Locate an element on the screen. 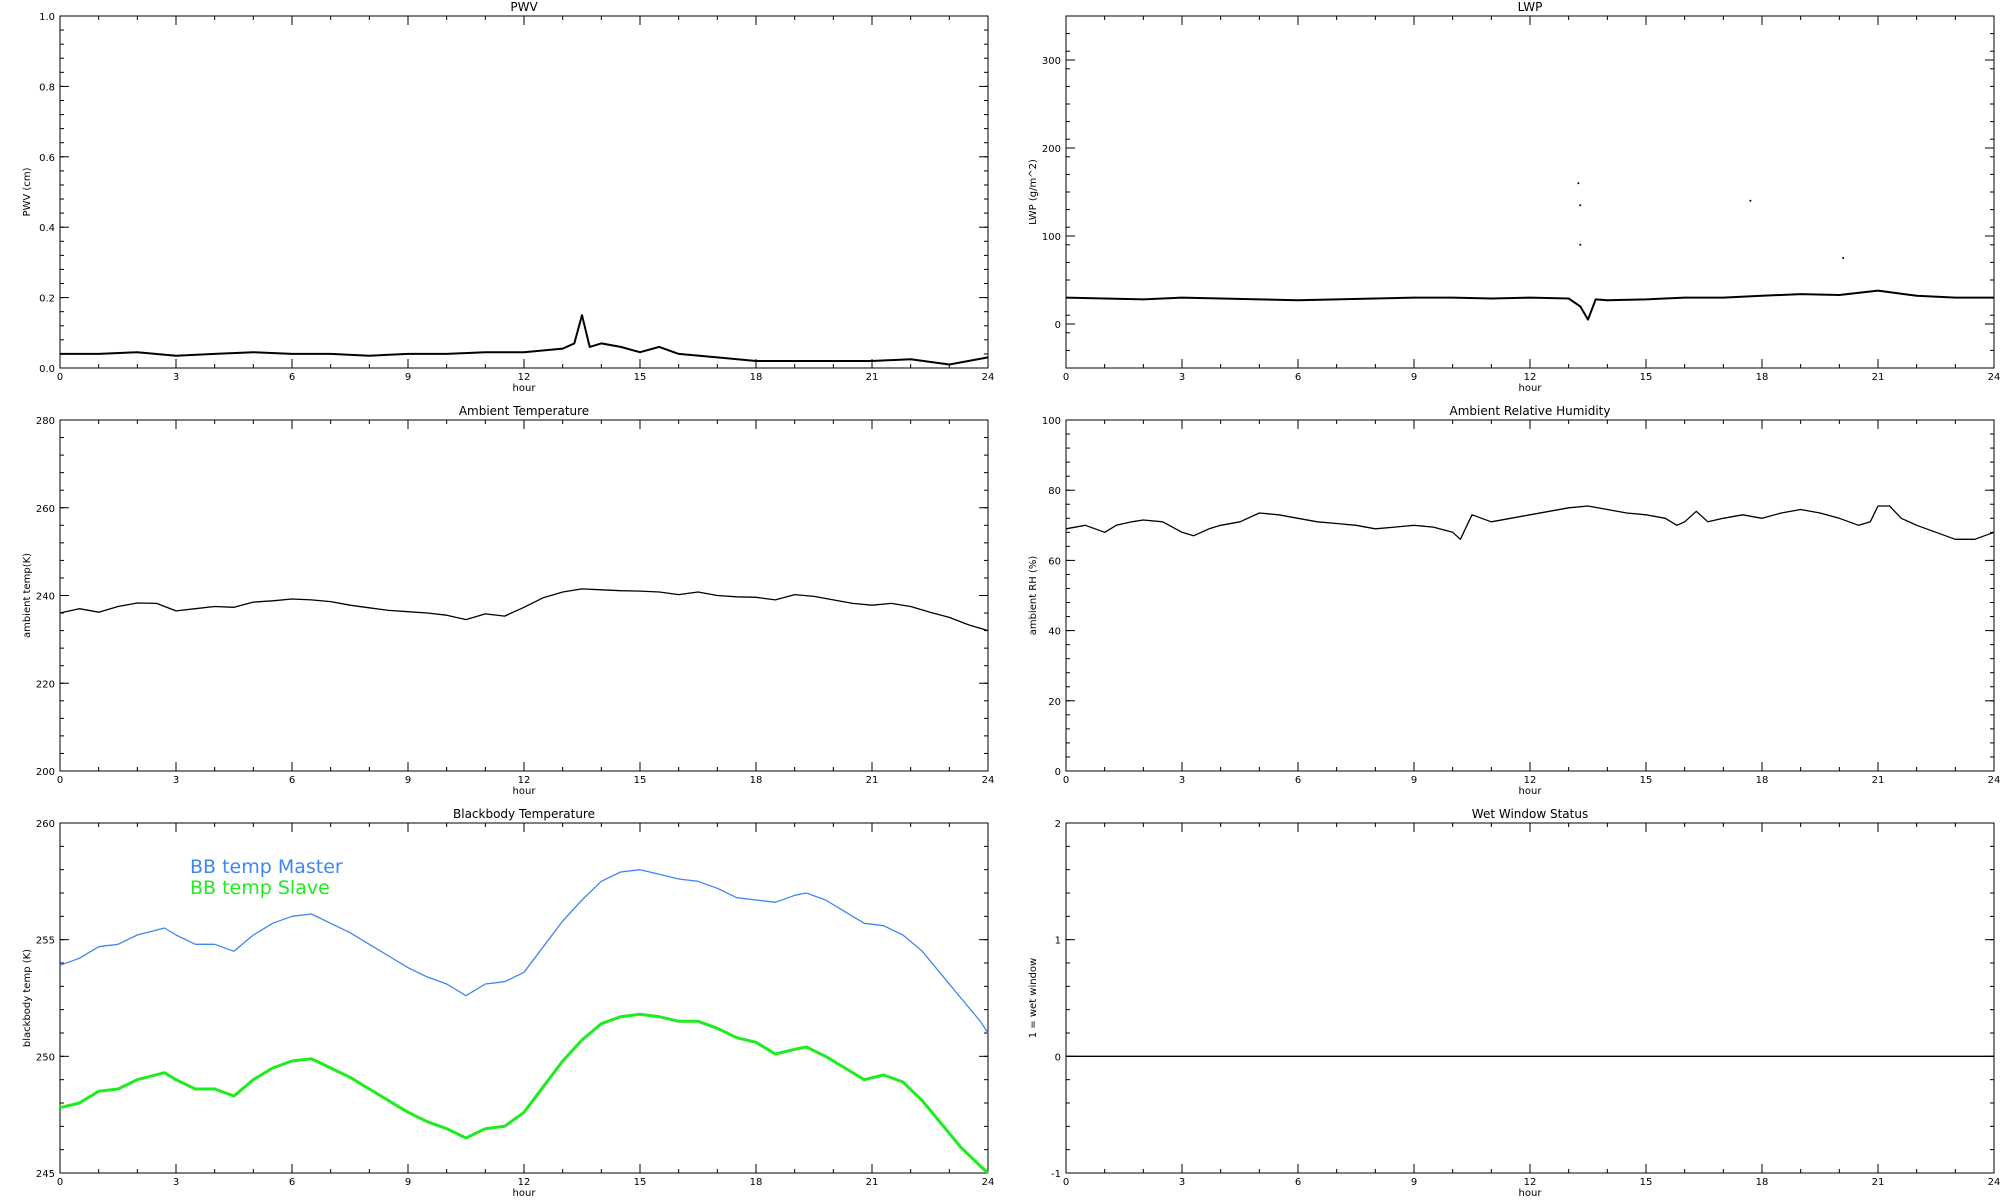 The image size is (2000, 1200). y-tick-label: 255 is located at coordinates (45, 941).